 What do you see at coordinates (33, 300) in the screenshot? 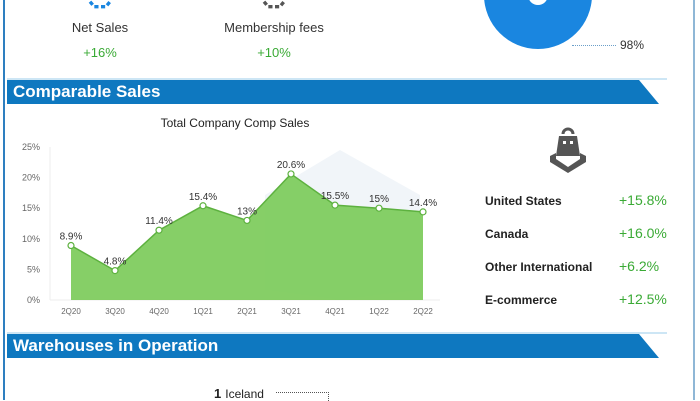
I see `y-tick-label: 0%` at bounding box center [33, 300].